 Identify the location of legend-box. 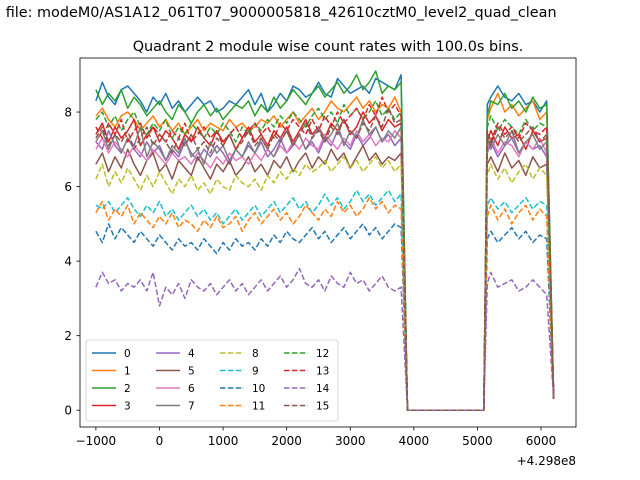
(212, 380).